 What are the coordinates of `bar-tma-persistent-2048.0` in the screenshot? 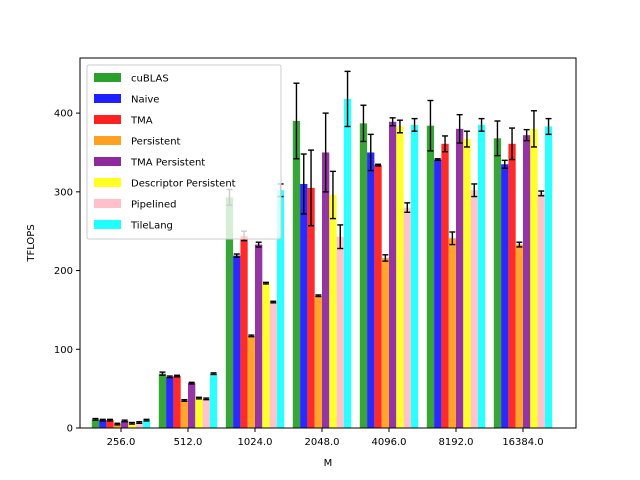 It's located at (326, 290).